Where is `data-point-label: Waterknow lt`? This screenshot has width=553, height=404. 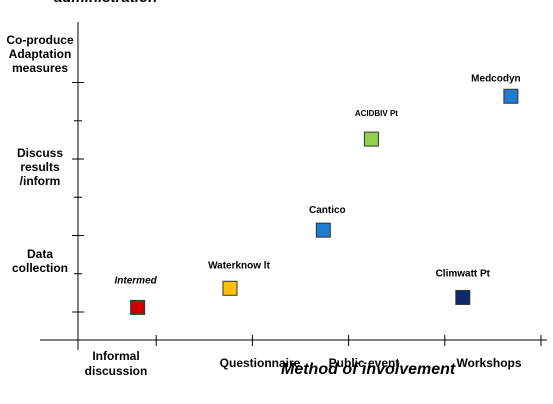
data-point-label: Waterknow lt is located at coordinates (239, 265).